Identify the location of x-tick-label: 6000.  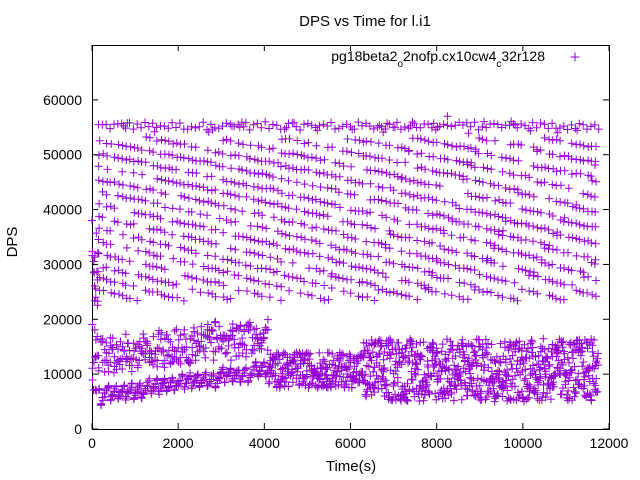
(350, 443).